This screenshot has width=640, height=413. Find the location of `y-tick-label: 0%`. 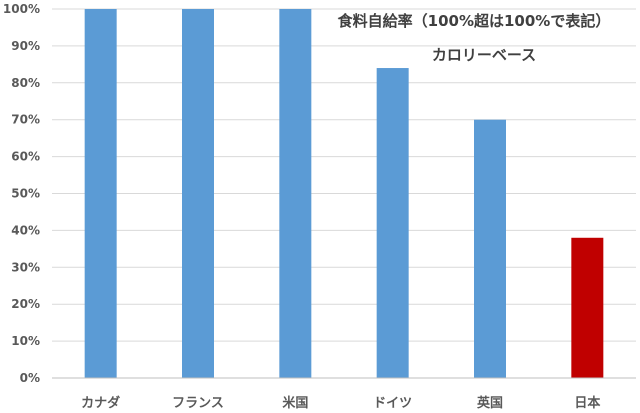

y-tick-label: 0% is located at coordinates (30, 378).